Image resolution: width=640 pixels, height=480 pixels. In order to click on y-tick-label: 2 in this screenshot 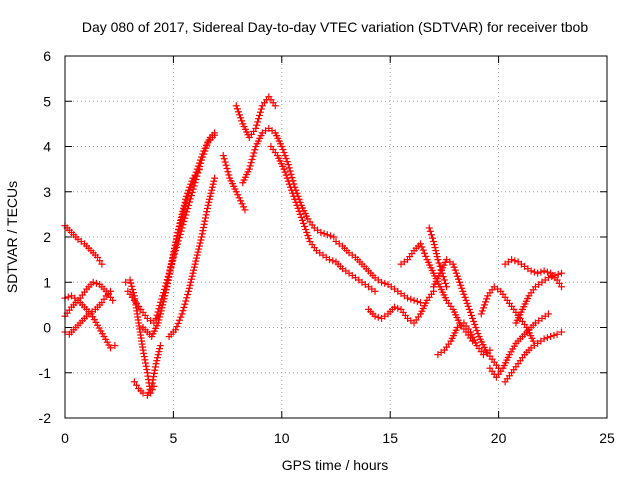, I will do `click(47, 237)`.